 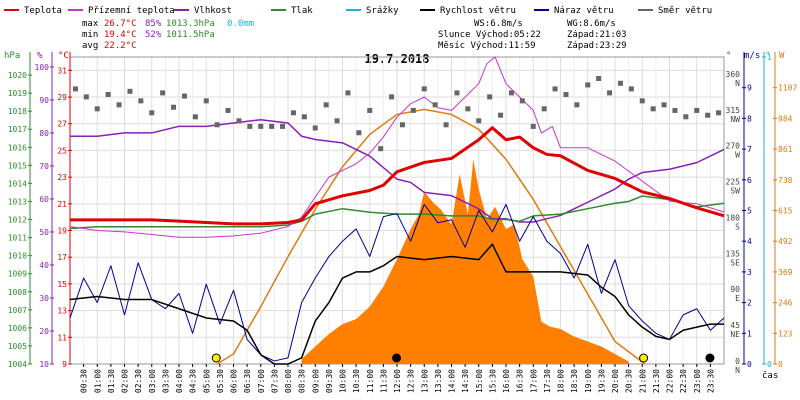 I want to click on wind-axis-tick-label: 0, so click(x=749, y=364).